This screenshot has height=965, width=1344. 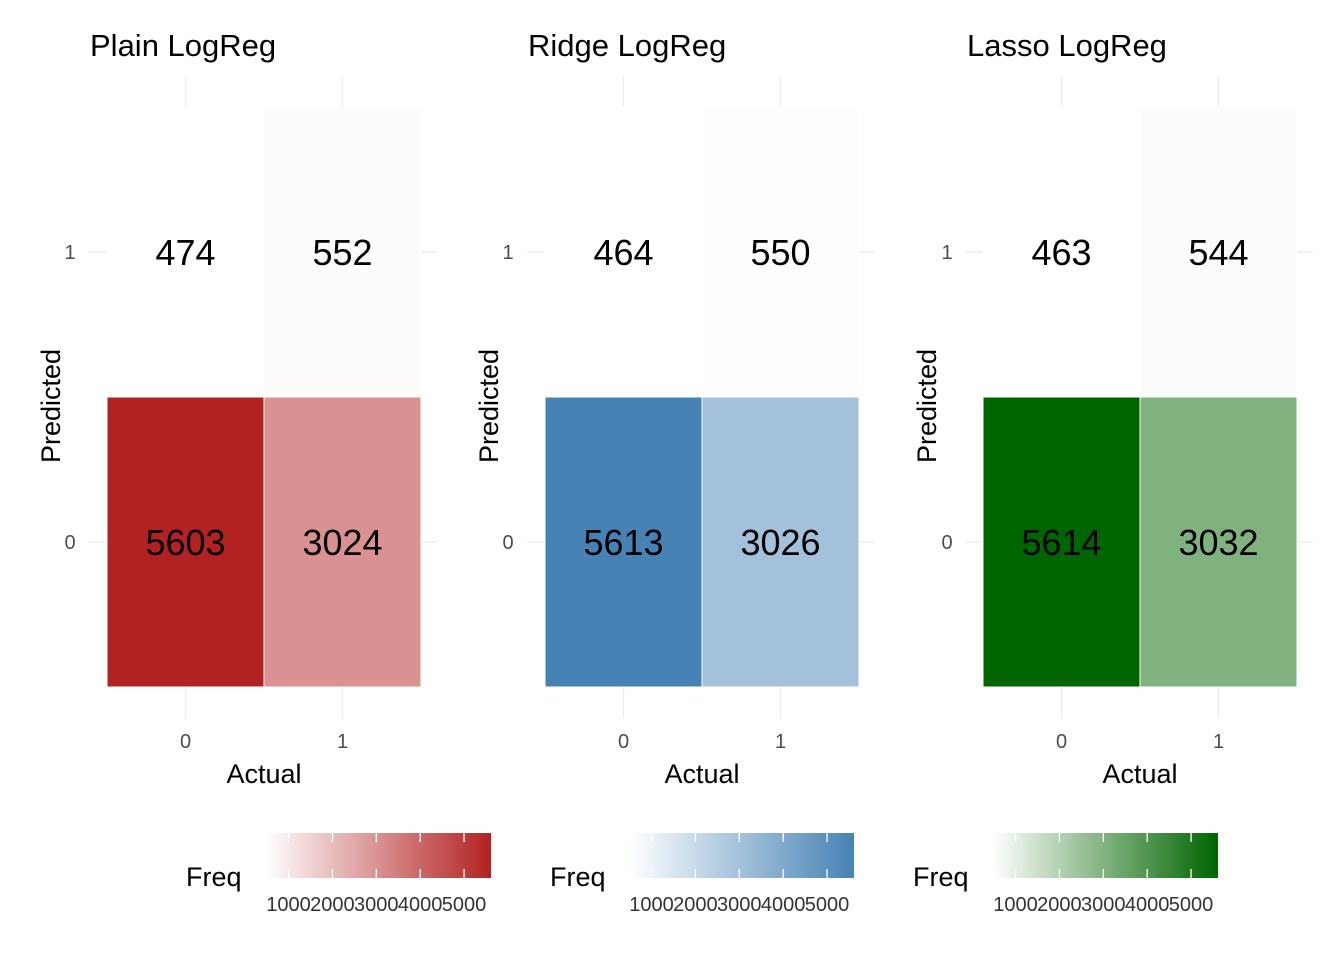 What do you see at coordinates (1067, 45) in the screenshot?
I see `panel-title: Lasso LogReg` at bounding box center [1067, 45].